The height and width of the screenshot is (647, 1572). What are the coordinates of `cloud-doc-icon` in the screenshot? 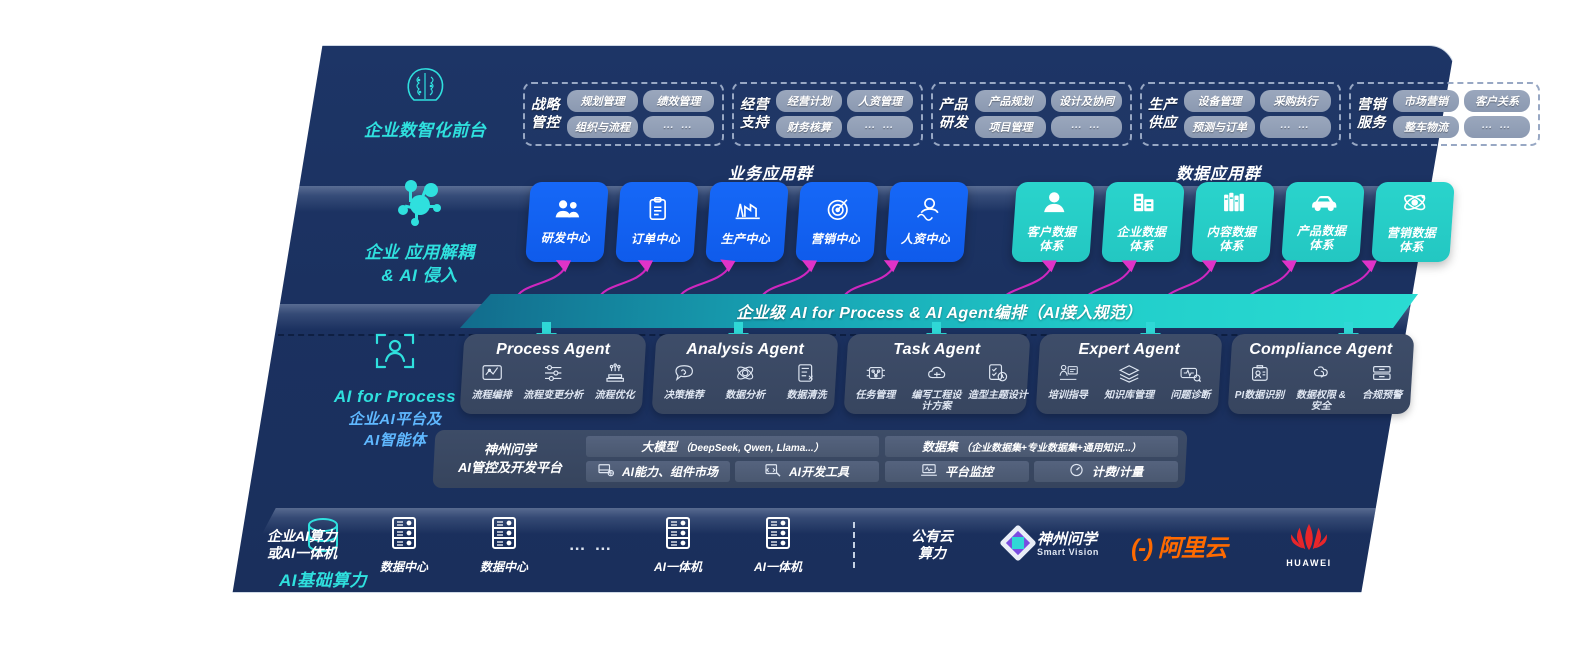 It's located at (936, 375).